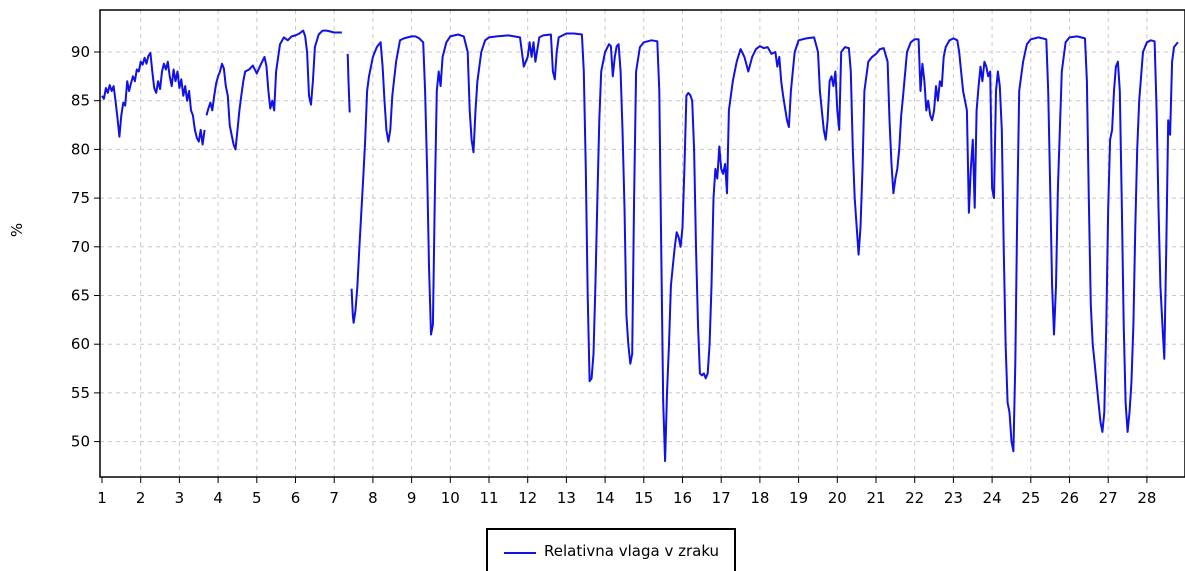 The image size is (1185, 571). Describe the element at coordinates (102, 498) in the screenshot. I see `x-tick-label: 1` at that location.